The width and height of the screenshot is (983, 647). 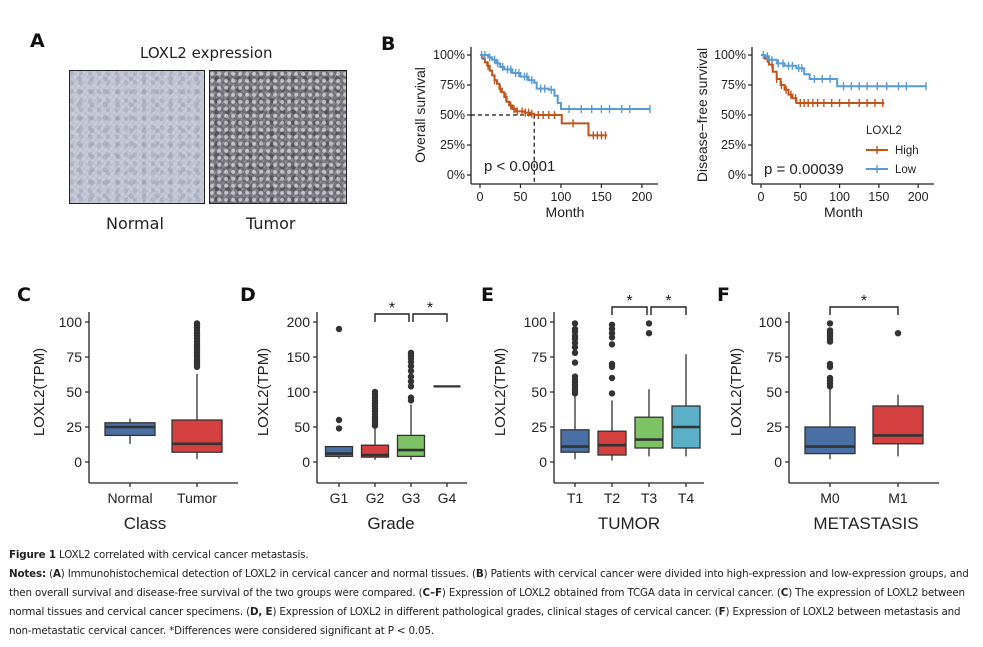 I want to click on x-axis-label: Grade, so click(x=390, y=522).